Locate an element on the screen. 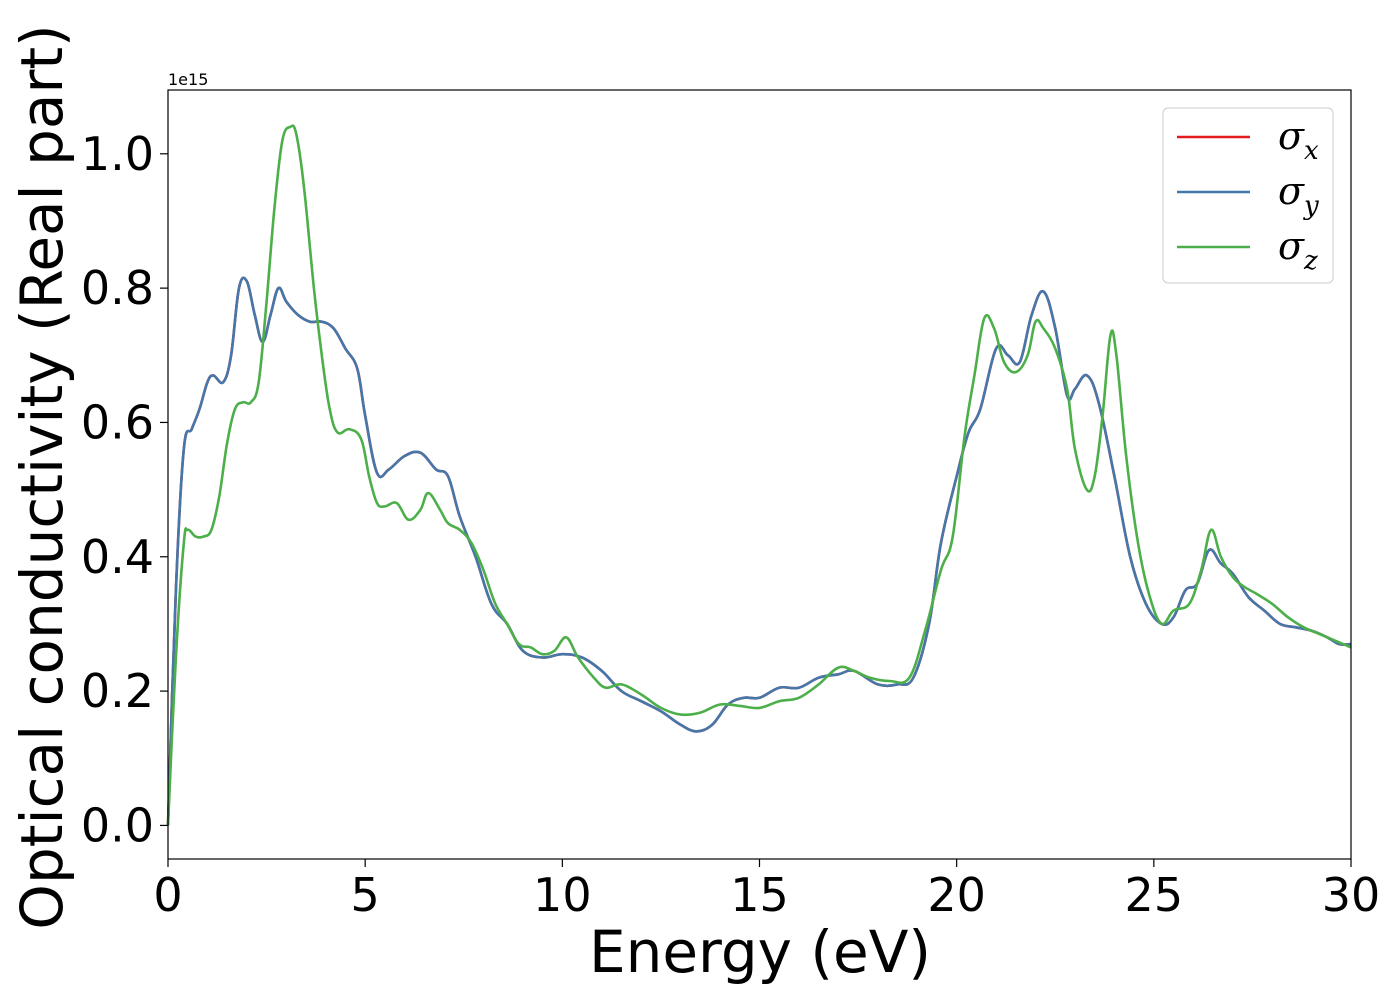  legend-label-y: σy is located at coordinates (1298, 195).